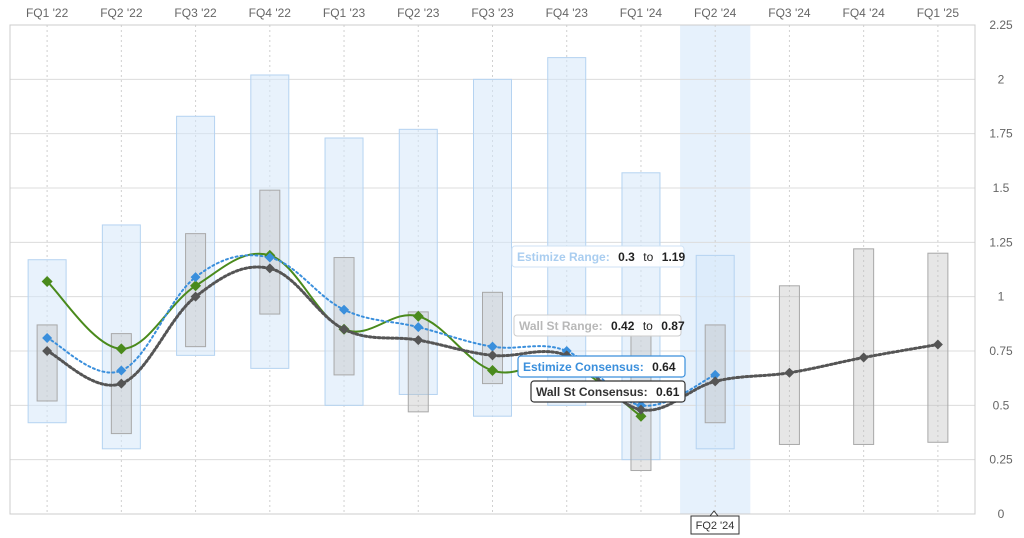 The width and height of the screenshot is (1024, 538). I want to click on tooltip-wall-st-range-box, so click(597, 325).